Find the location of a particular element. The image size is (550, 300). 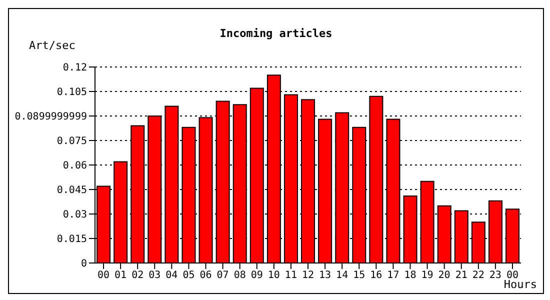

x-tick-label: 14 is located at coordinates (342, 276).